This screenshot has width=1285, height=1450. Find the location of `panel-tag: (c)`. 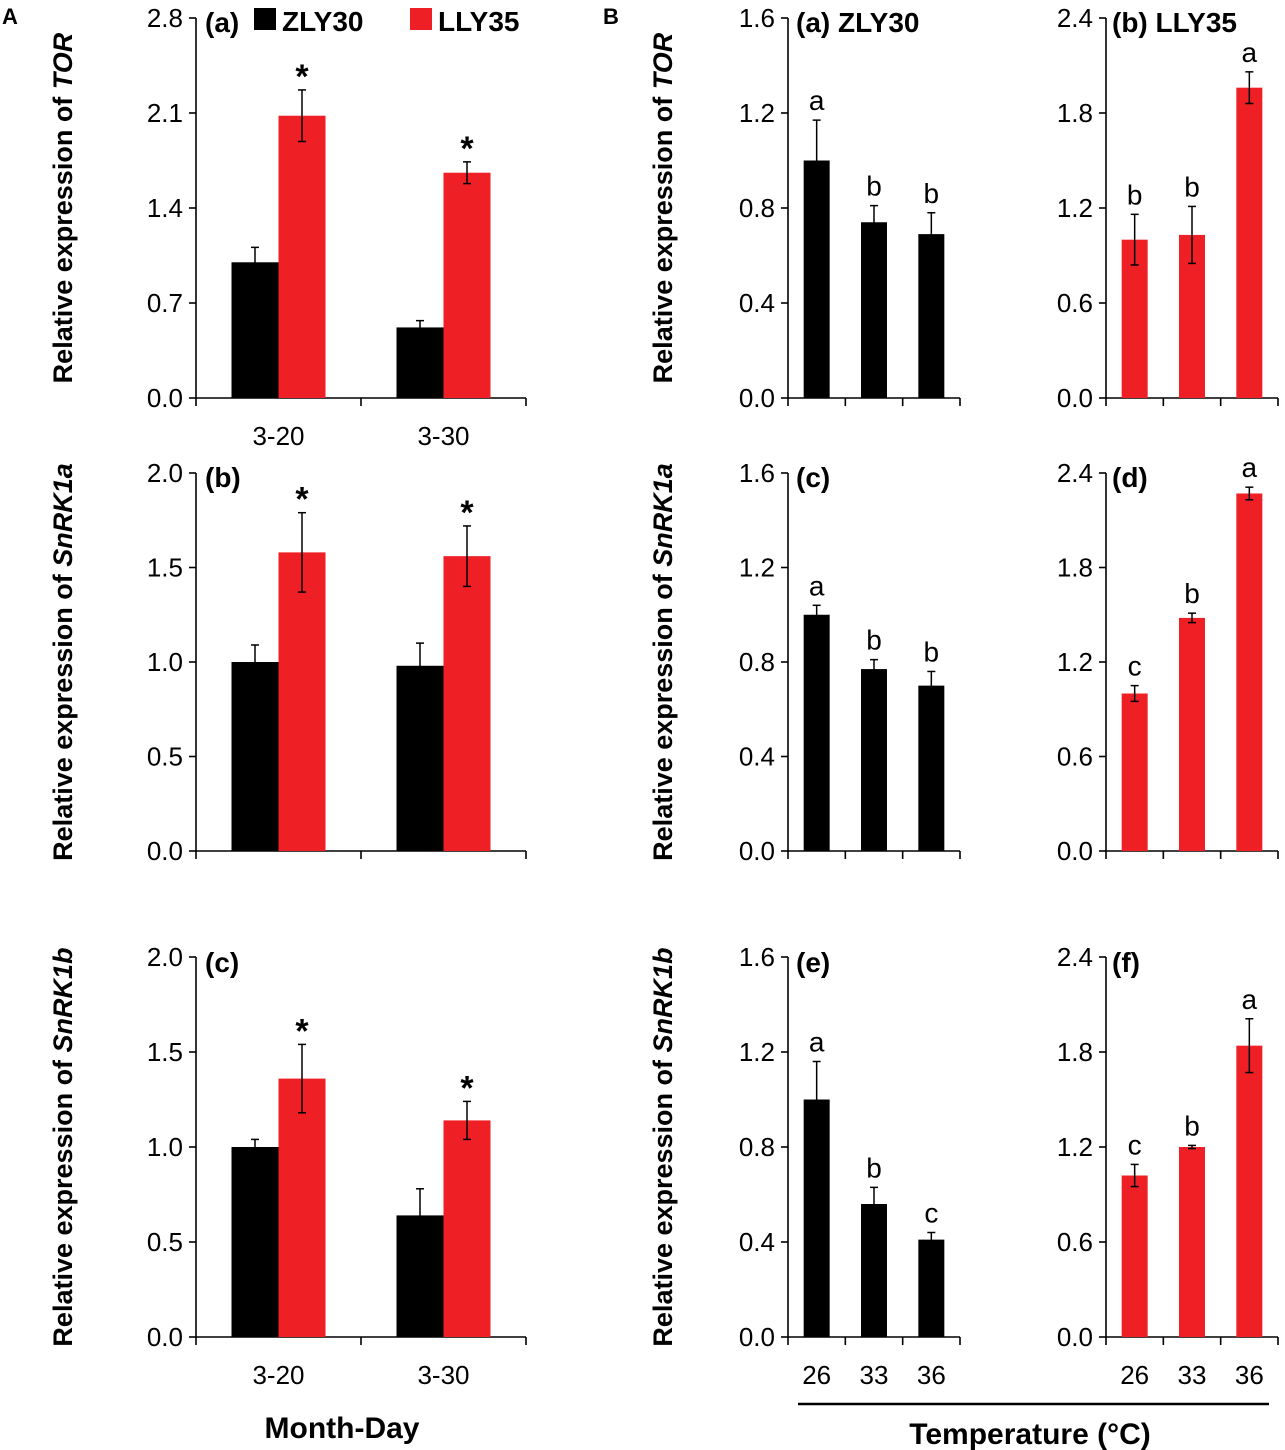

panel-tag: (c) is located at coordinates (222, 962).